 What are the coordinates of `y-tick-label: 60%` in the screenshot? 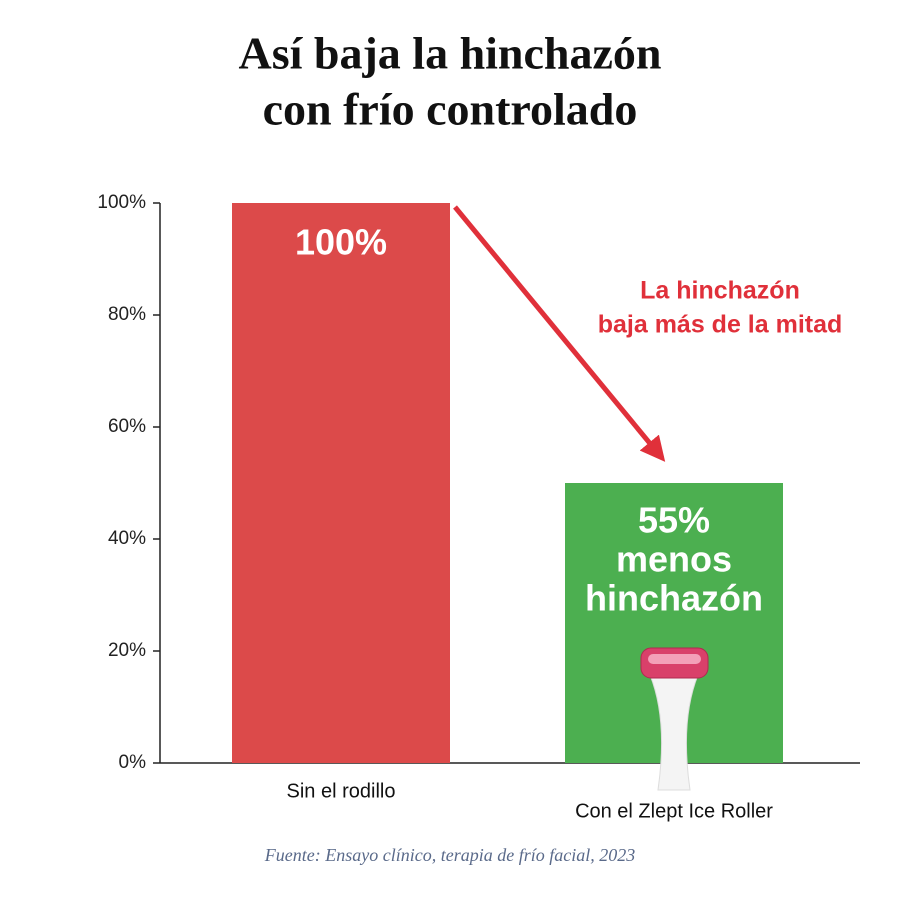 It's located at (127, 426).